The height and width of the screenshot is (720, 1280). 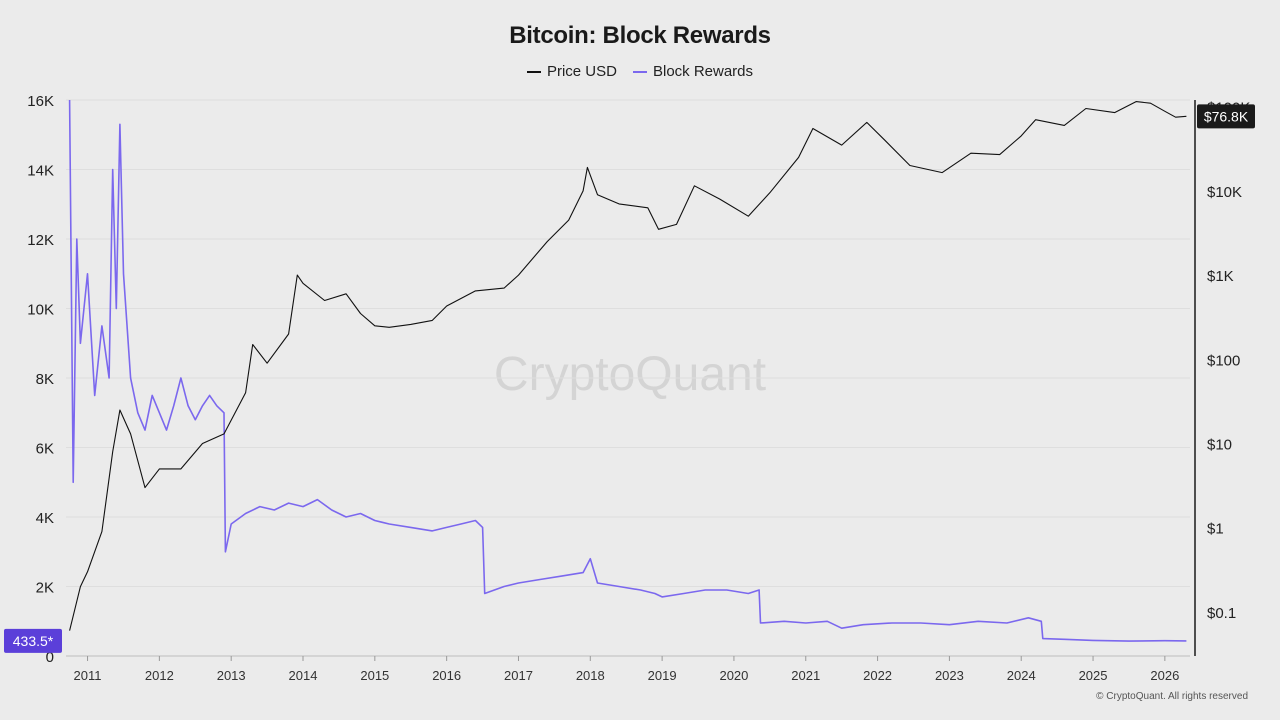 What do you see at coordinates (446, 675) in the screenshot?
I see `x-tick-label: 2016` at bounding box center [446, 675].